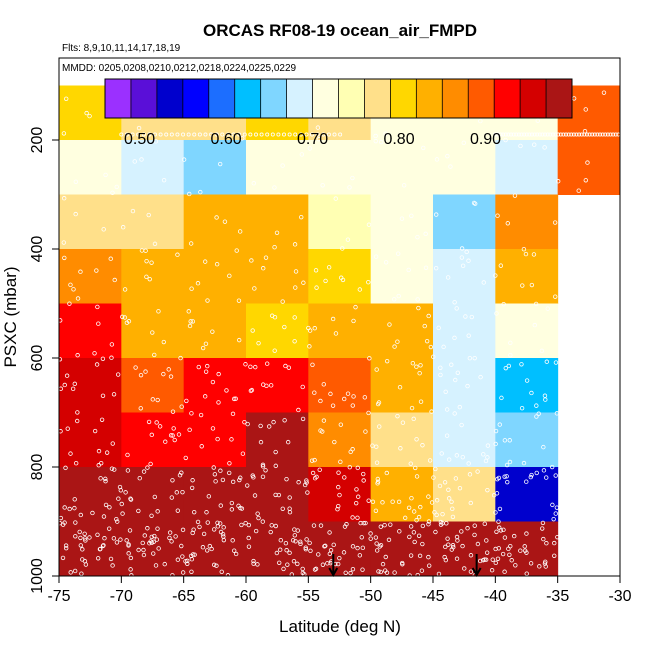 This screenshot has width=650, height=650. Describe the element at coordinates (183, 596) in the screenshot. I see `x-tick-label: -65` at that location.